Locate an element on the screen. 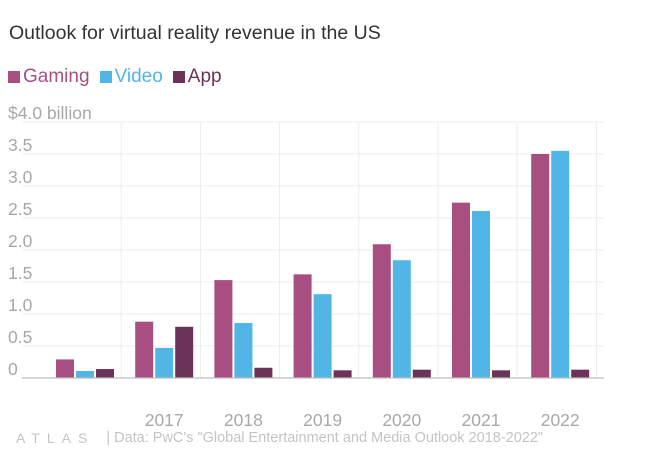  legend-item-gaming: Gaming is located at coordinates (49, 77).